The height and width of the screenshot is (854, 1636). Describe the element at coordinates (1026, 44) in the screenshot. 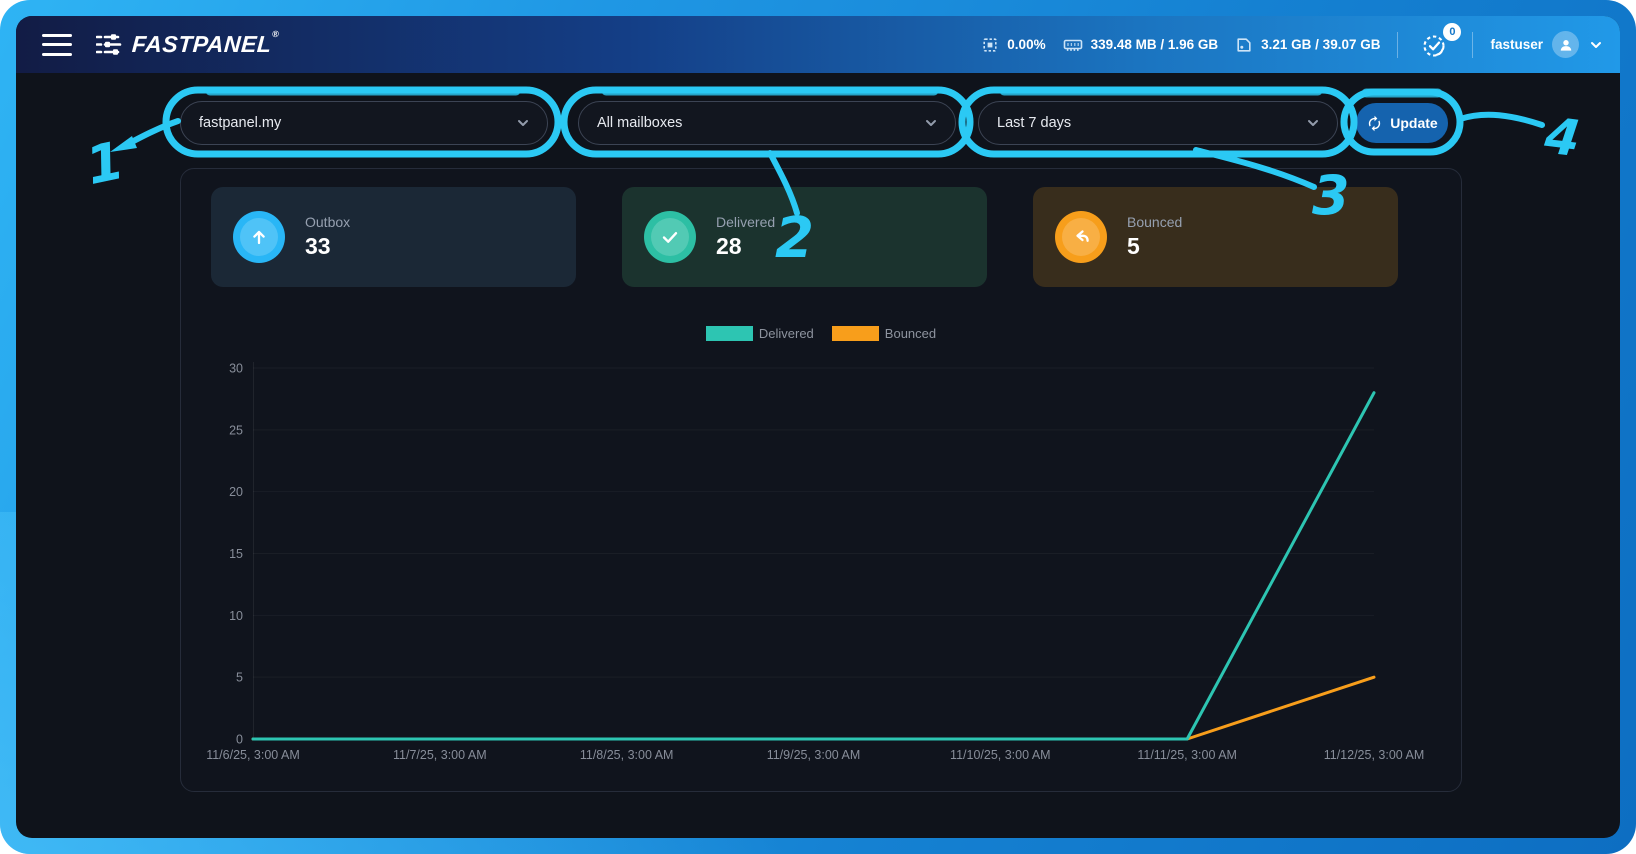

I see `cpu-value: 0.00%` at that location.